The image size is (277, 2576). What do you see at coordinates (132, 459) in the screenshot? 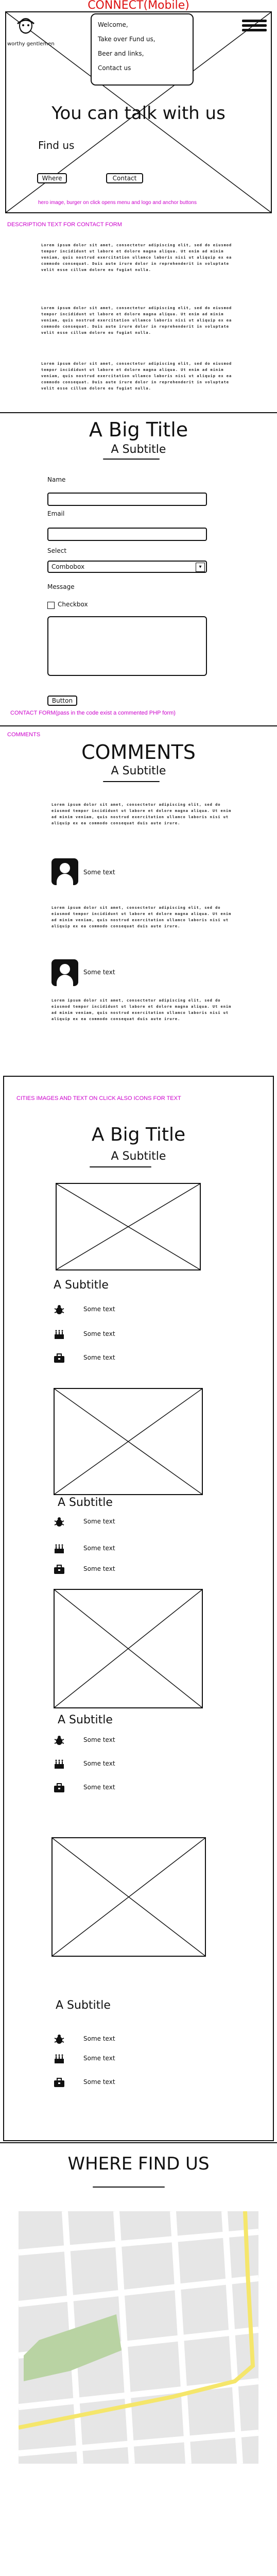
I see `form-subtitle-underline` at bounding box center [132, 459].